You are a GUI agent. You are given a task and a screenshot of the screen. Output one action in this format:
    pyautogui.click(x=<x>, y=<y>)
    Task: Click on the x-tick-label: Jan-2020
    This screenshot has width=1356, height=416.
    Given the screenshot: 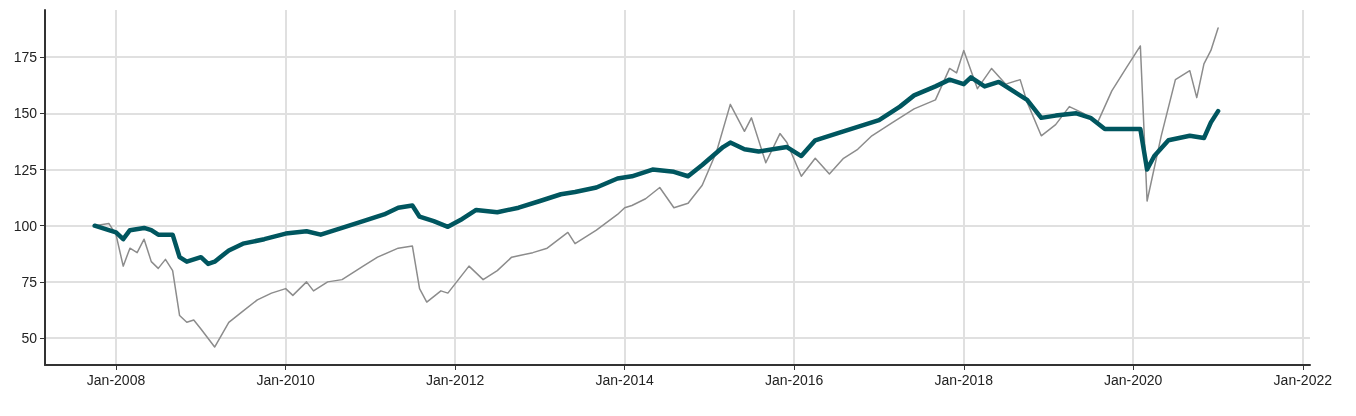 What is the action you would take?
    pyautogui.click(x=1133, y=380)
    